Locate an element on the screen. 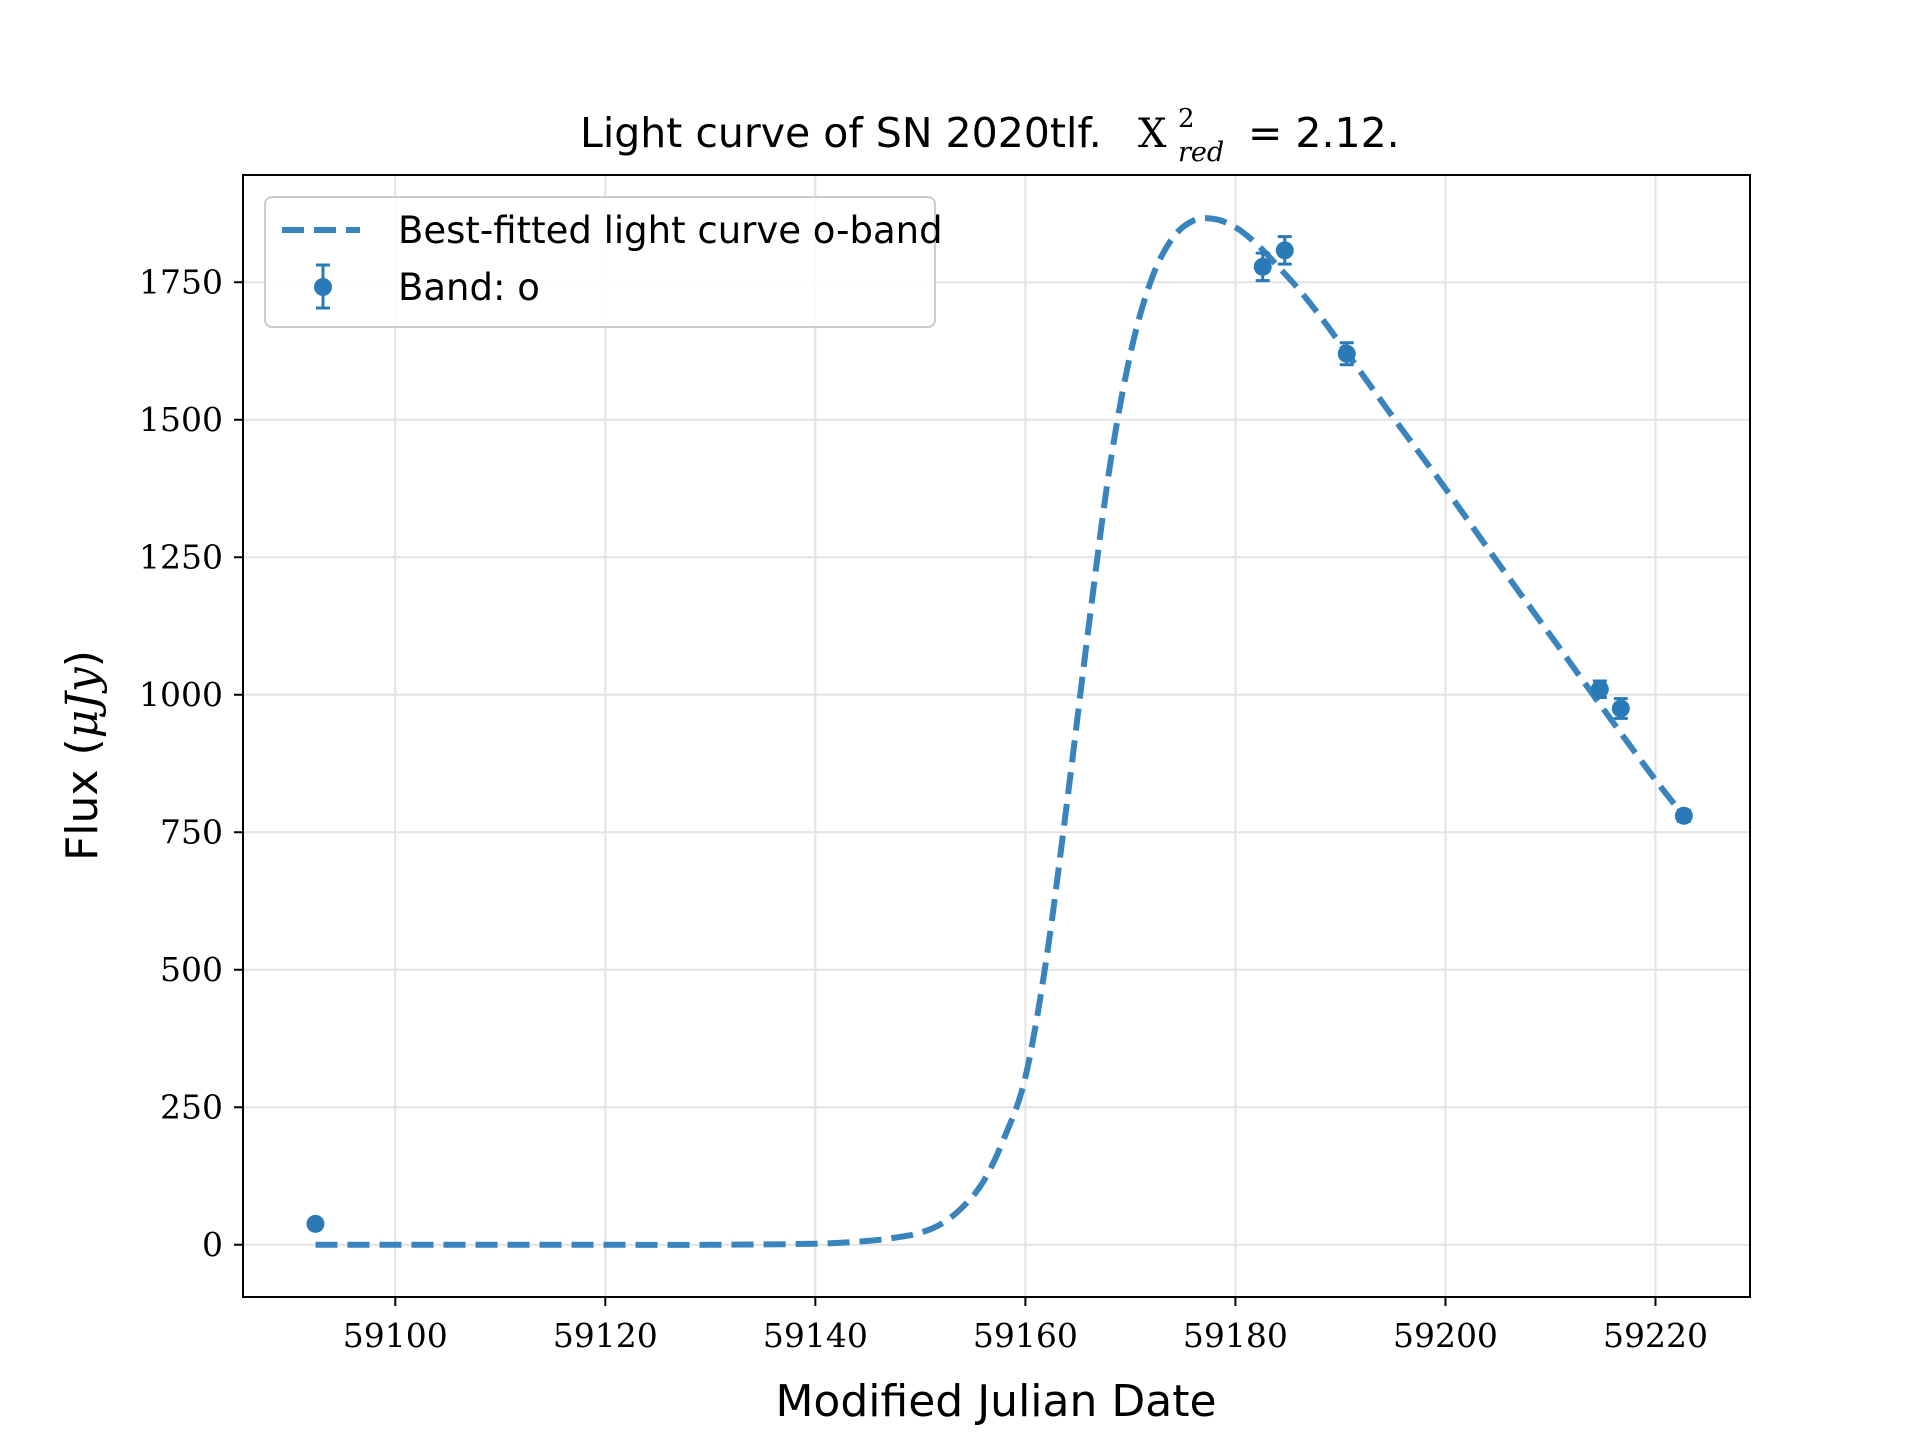 The width and height of the screenshot is (1920, 1440). legend-points-label: Band: o is located at coordinates (469, 287).